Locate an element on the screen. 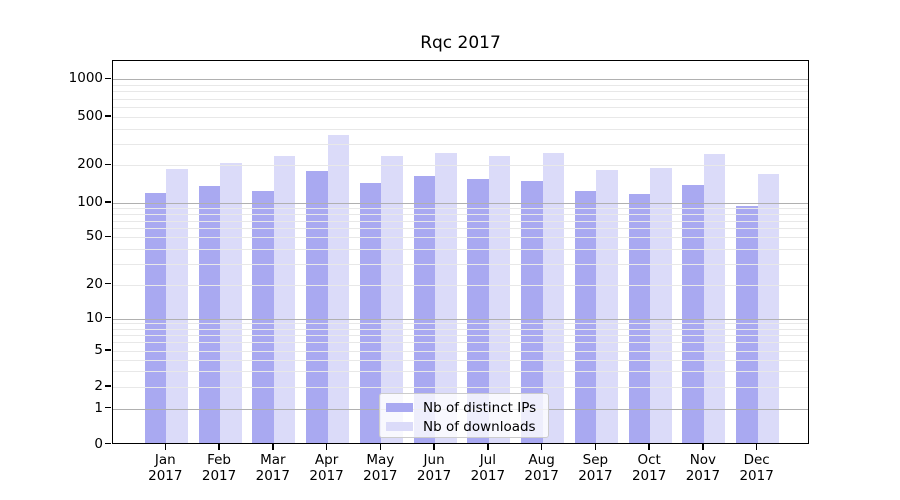 This screenshot has width=900, height=500. bar-mar-distinct-ips is located at coordinates (263, 316).